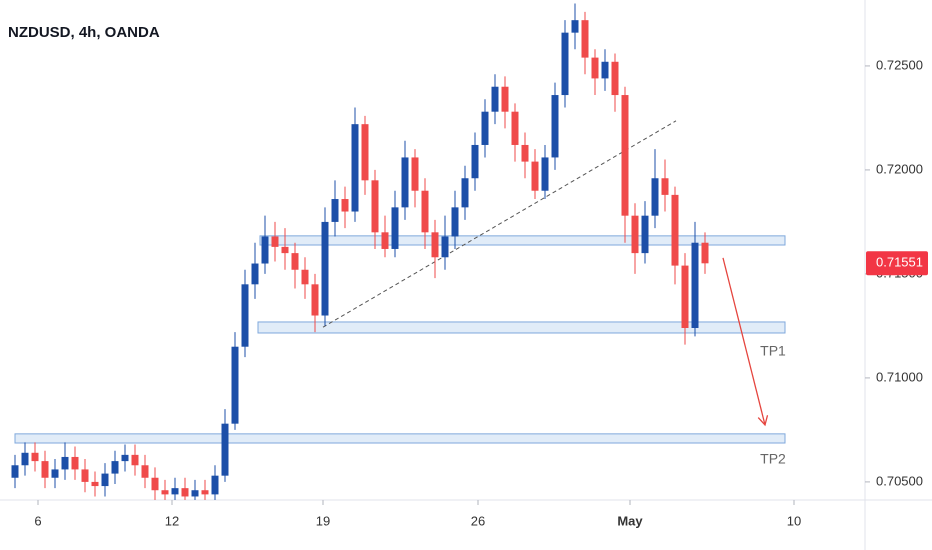  Describe the element at coordinates (172, 520) in the screenshot. I see `x-tick-label: 12` at that location.